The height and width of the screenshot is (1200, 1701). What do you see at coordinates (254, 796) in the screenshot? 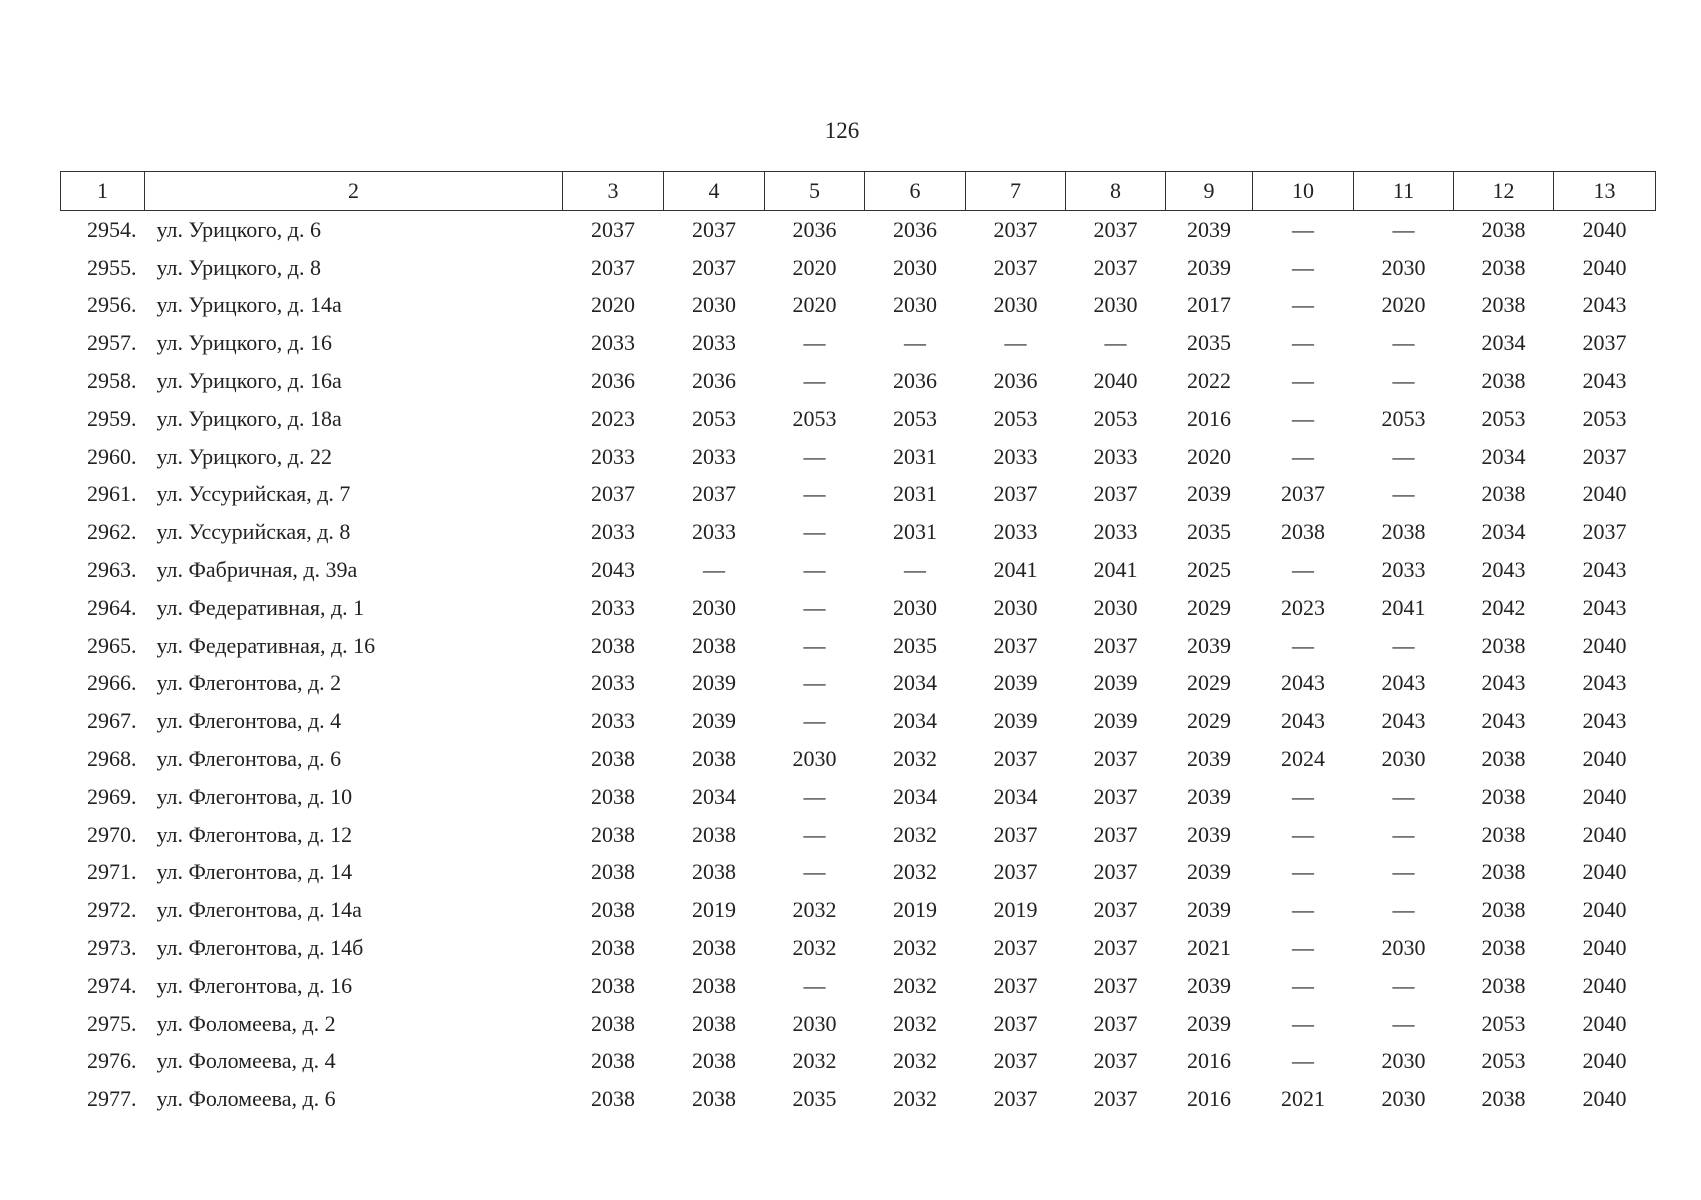
I see `address: ул. Флегонтова, д. 10` at bounding box center [254, 796].